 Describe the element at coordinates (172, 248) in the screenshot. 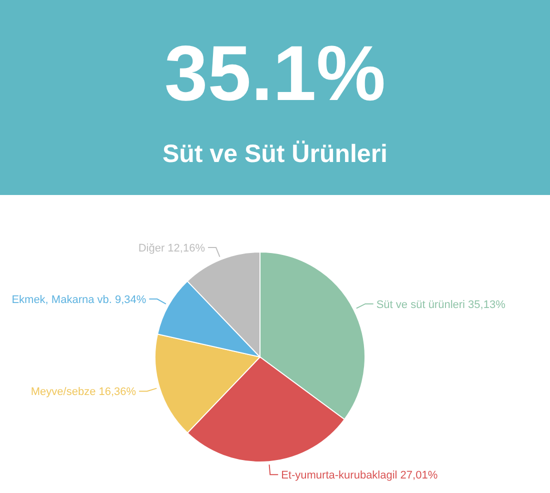

I see `slice-label: Diğer 12,16%` at that location.